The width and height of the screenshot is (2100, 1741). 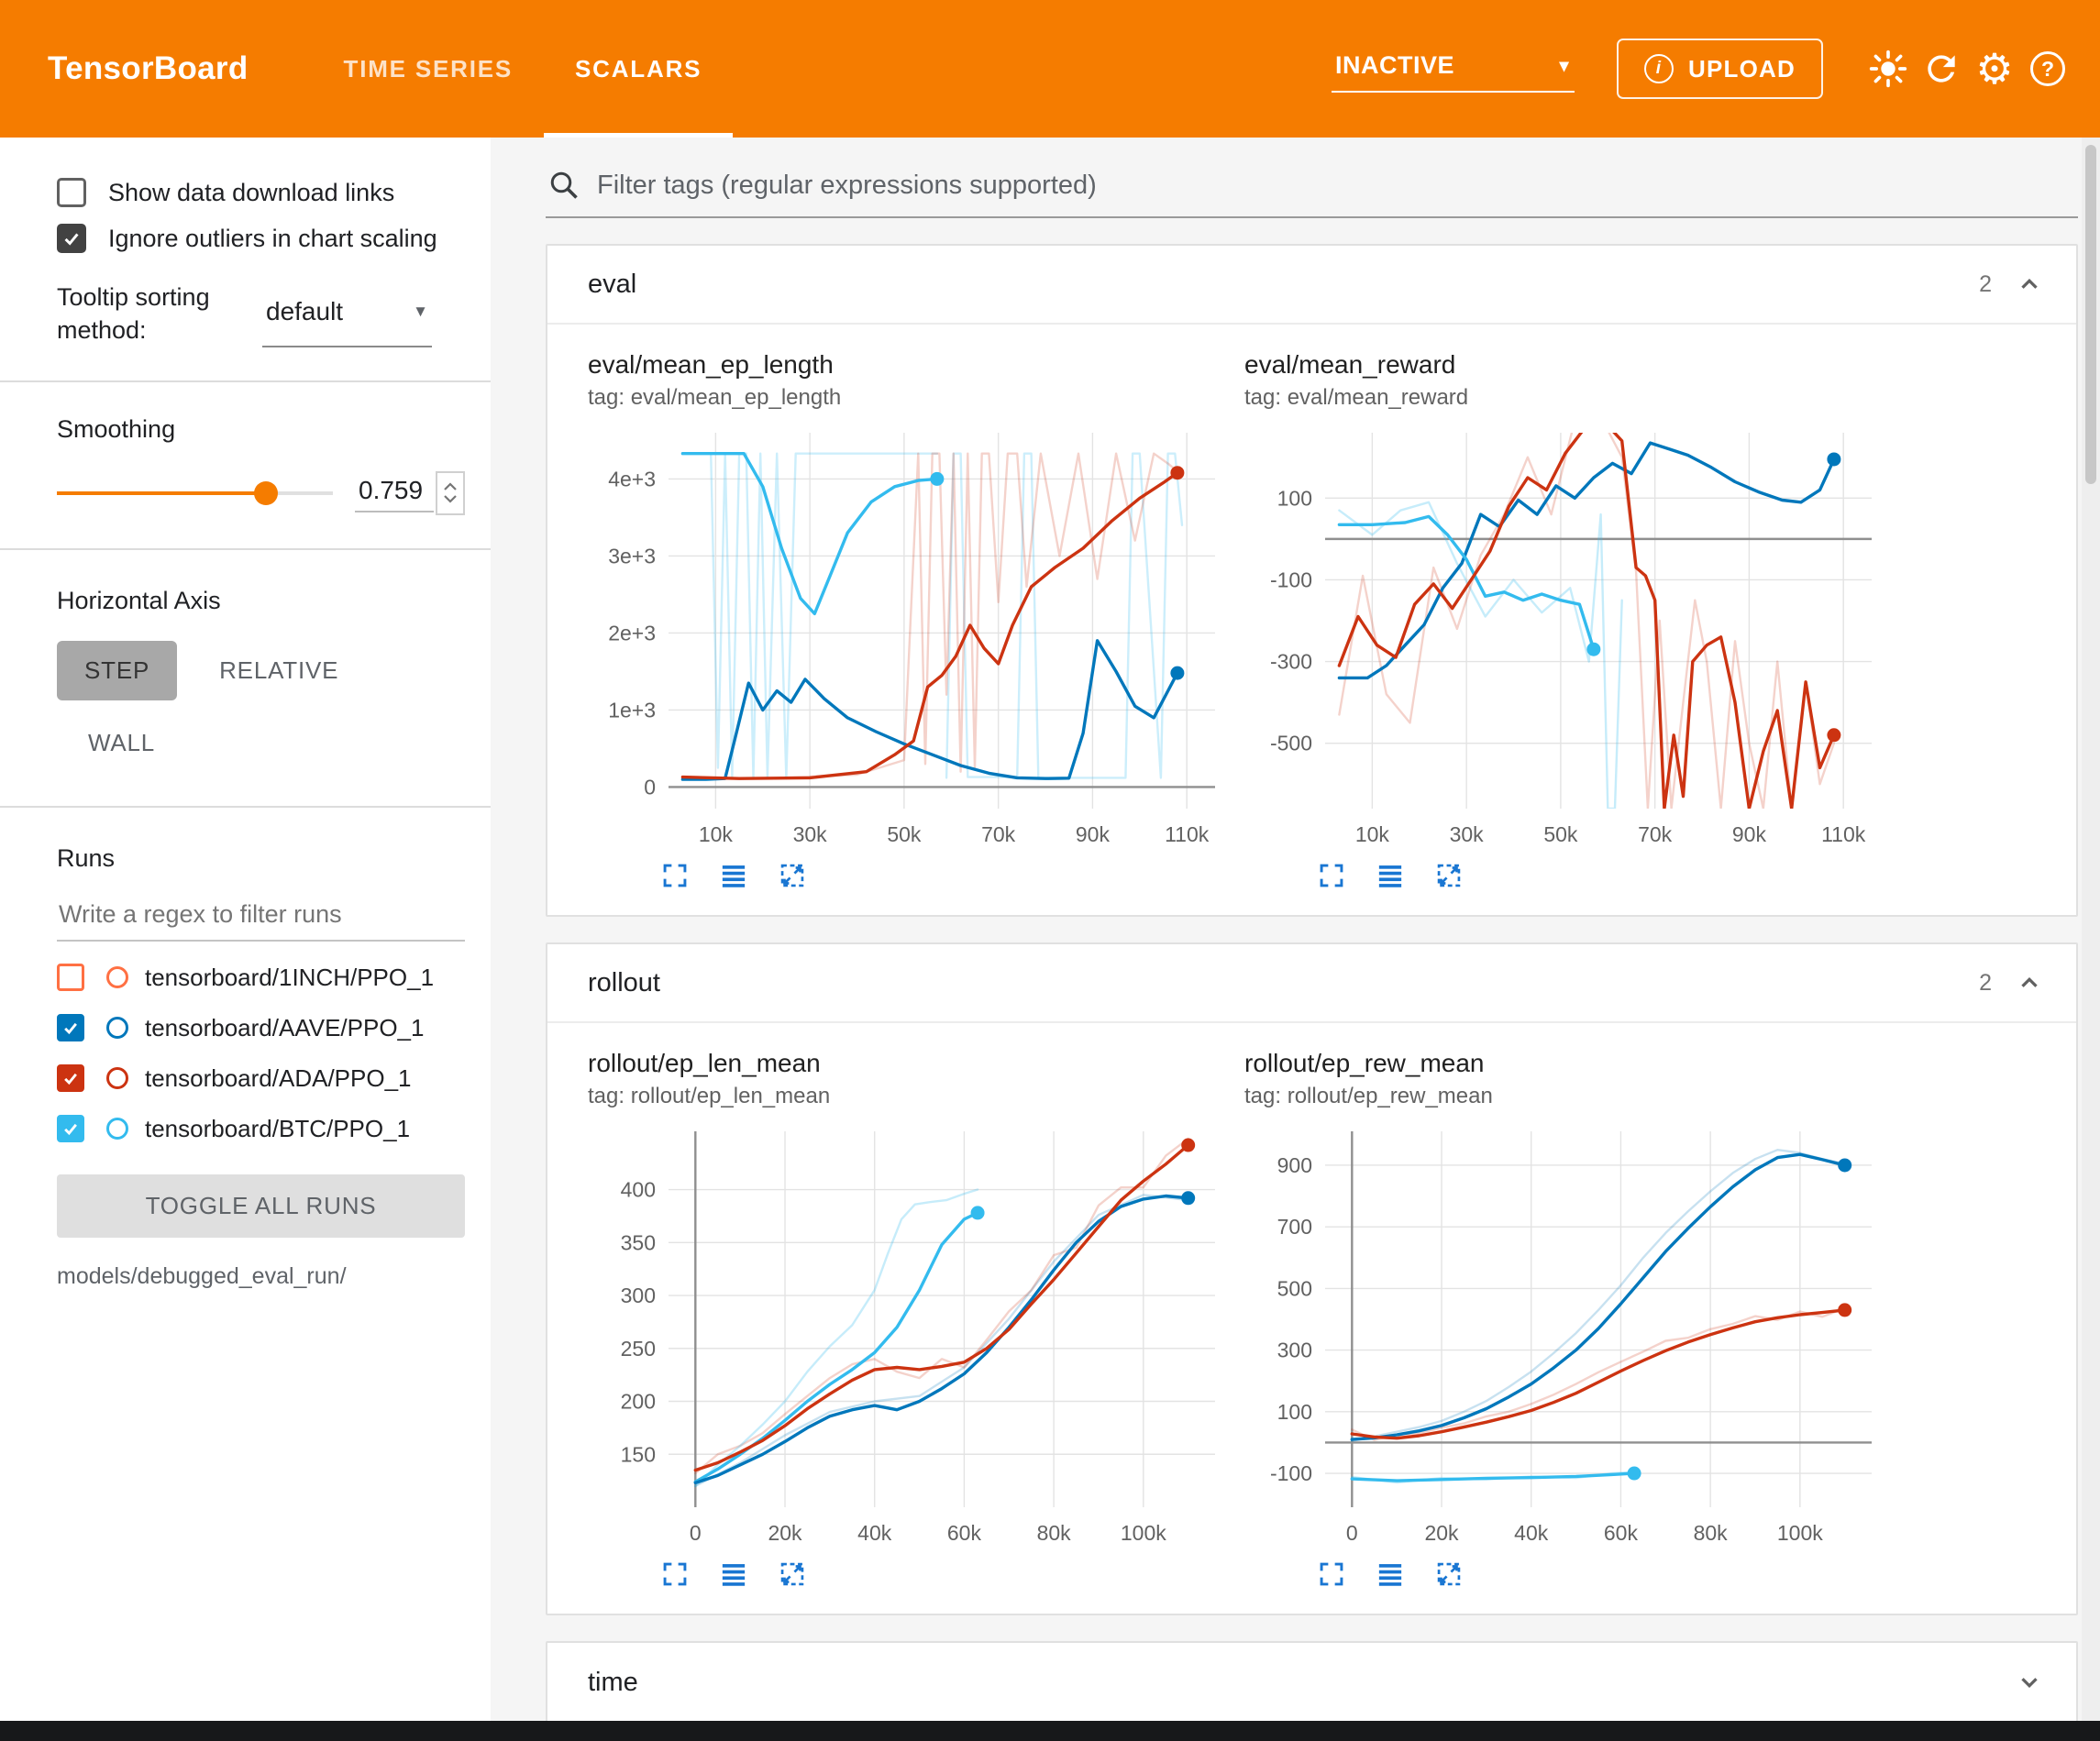 What do you see at coordinates (1311, 983) in the screenshot?
I see `section-header-rollout: rollout 2` at bounding box center [1311, 983].